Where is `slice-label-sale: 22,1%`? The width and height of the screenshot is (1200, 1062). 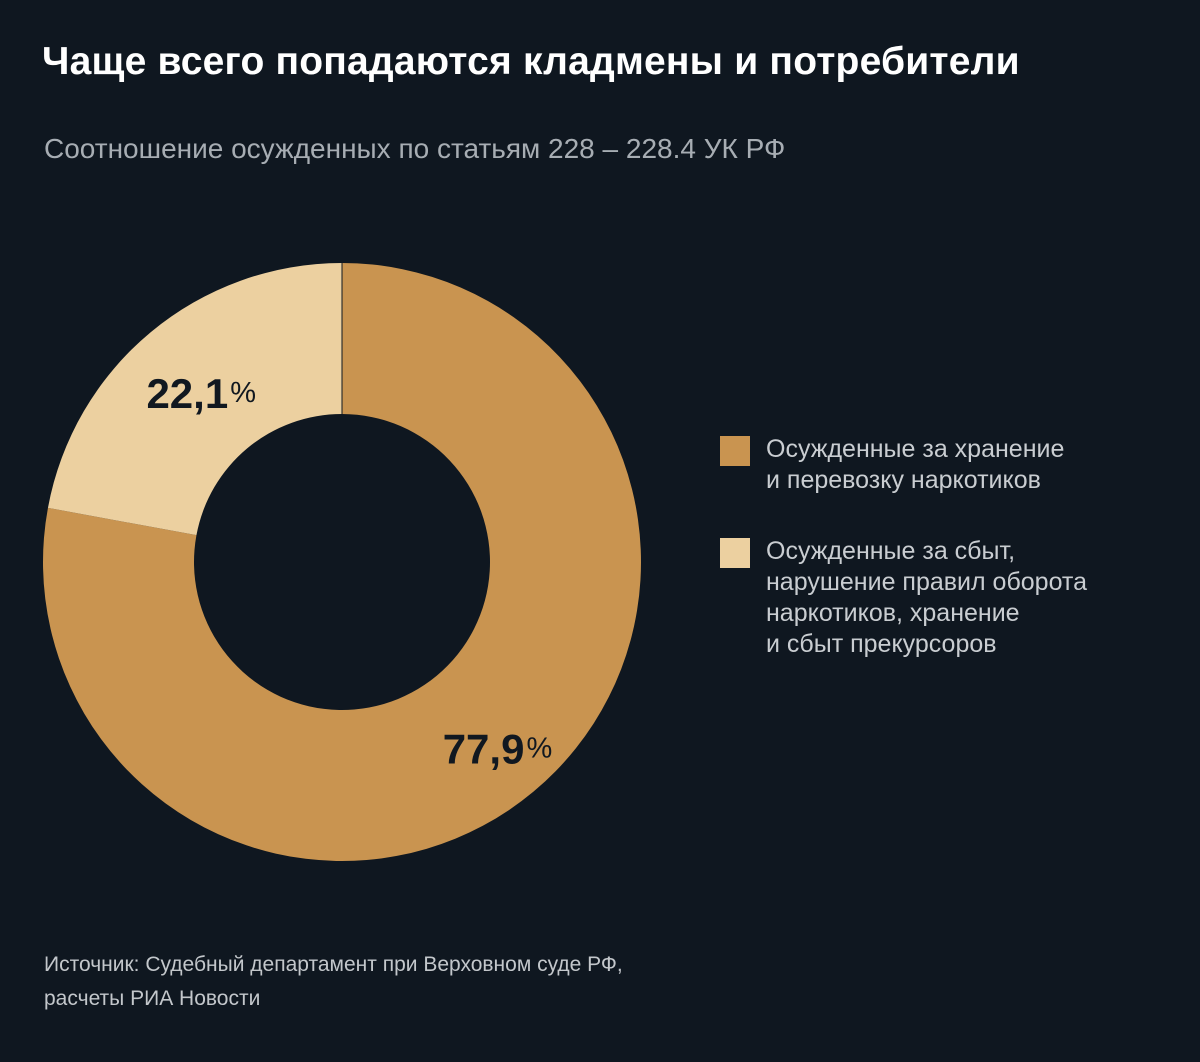 slice-label-sale: 22,1% is located at coordinates (201, 392).